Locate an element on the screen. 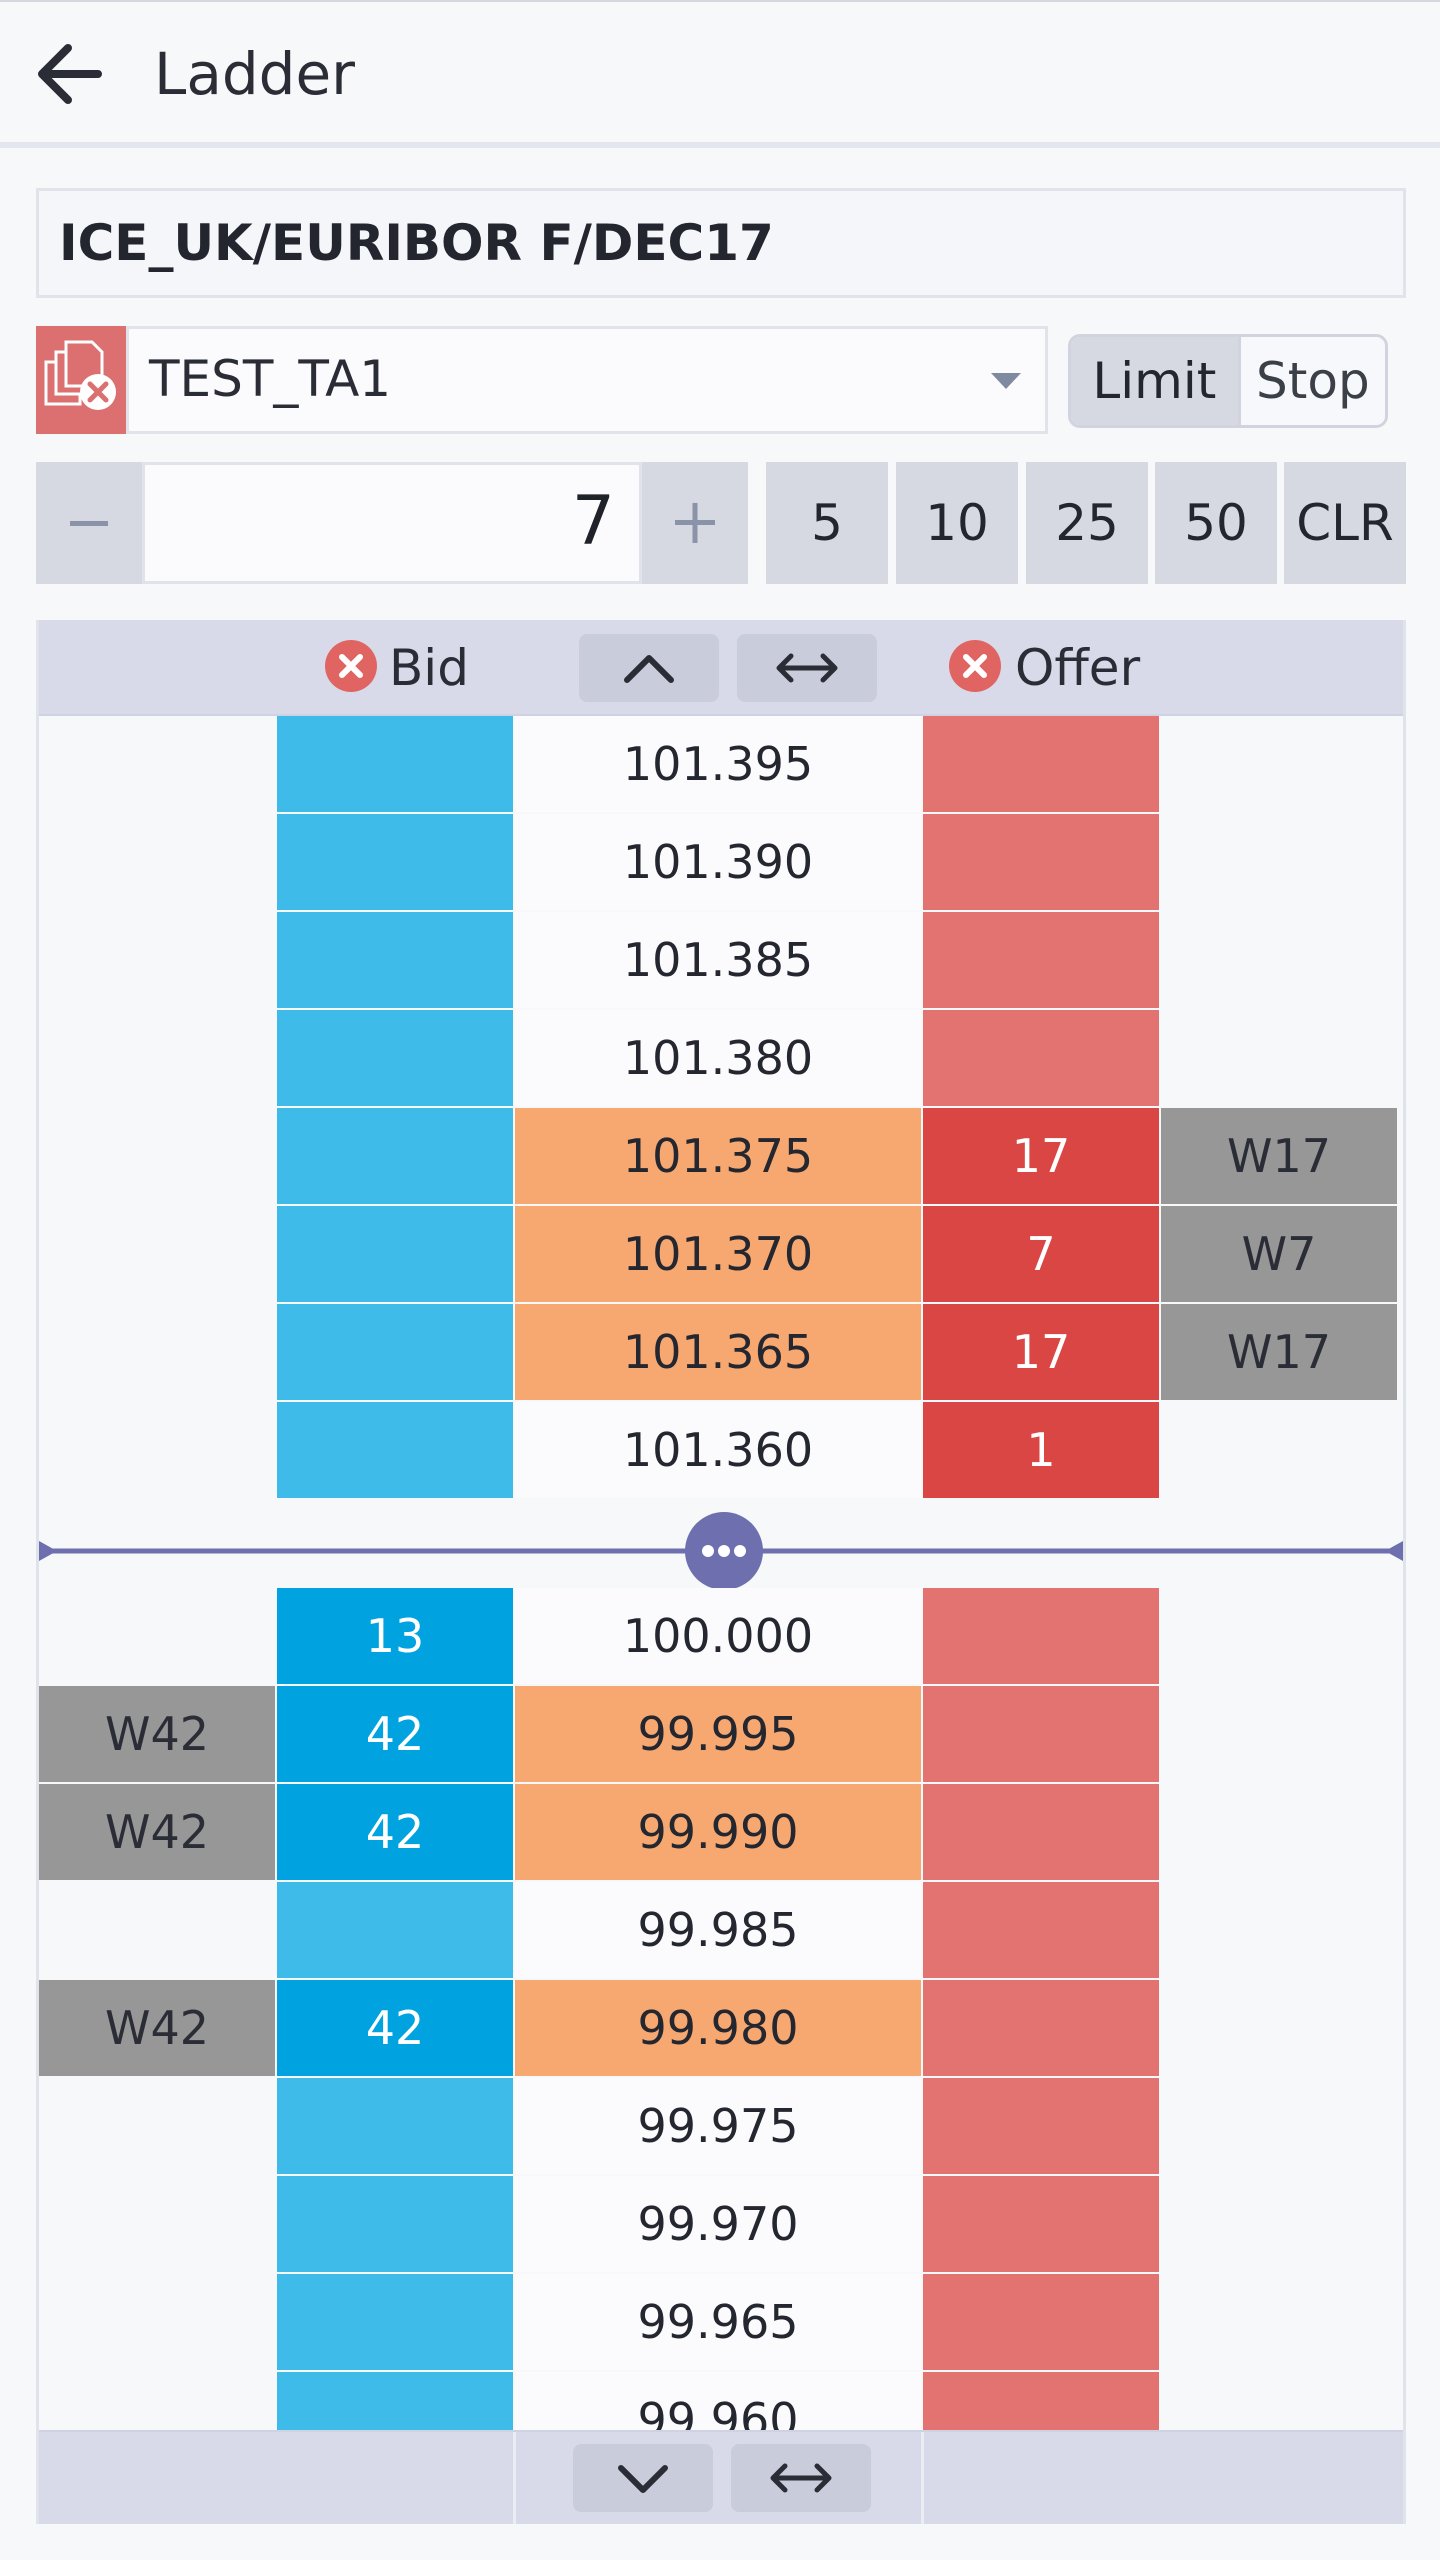 This screenshot has width=1440, height=2560. price-cell: 99.995 is located at coordinates (718, 1734).